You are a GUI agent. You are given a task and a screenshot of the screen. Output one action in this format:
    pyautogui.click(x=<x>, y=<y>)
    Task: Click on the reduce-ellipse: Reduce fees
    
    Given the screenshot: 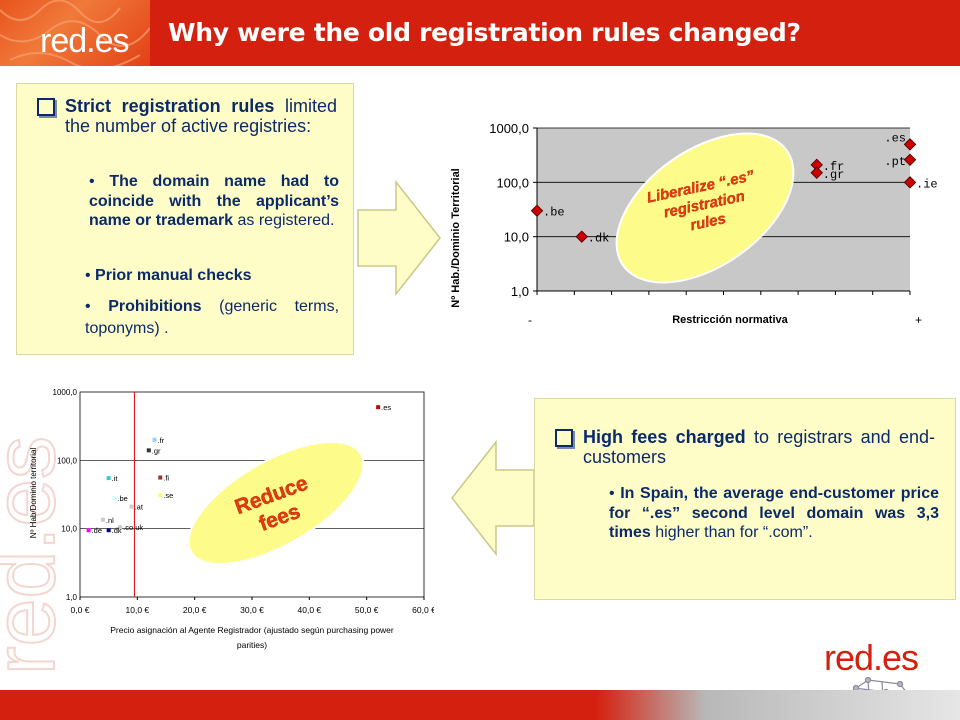 What is the action you would take?
    pyautogui.click(x=276, y=503)
    